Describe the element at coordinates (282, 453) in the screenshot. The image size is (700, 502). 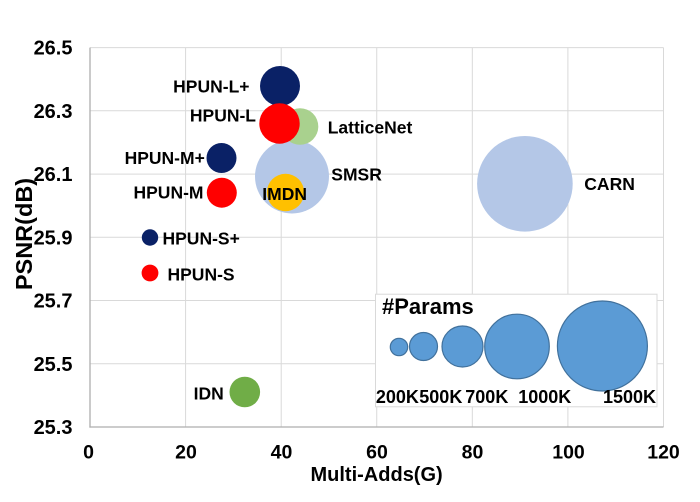
I see `svg-text: 40` at that location.